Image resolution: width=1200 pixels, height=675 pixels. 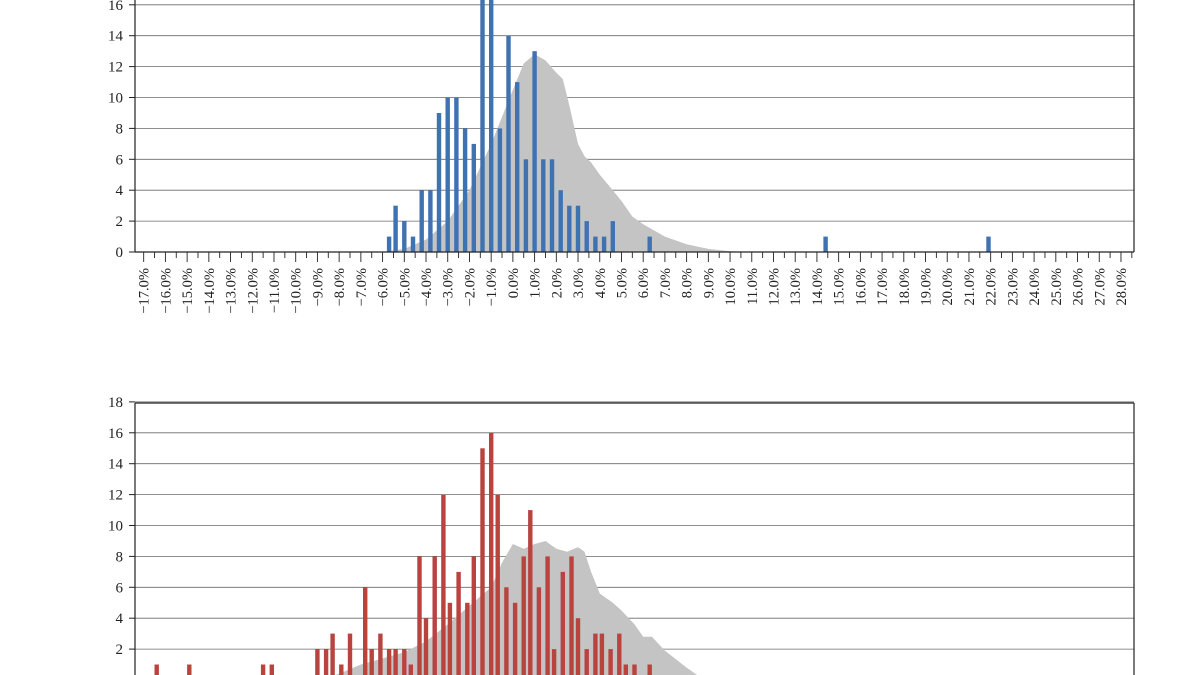 I want to click on y-tick-label: 16, so click(x=116, y=434).